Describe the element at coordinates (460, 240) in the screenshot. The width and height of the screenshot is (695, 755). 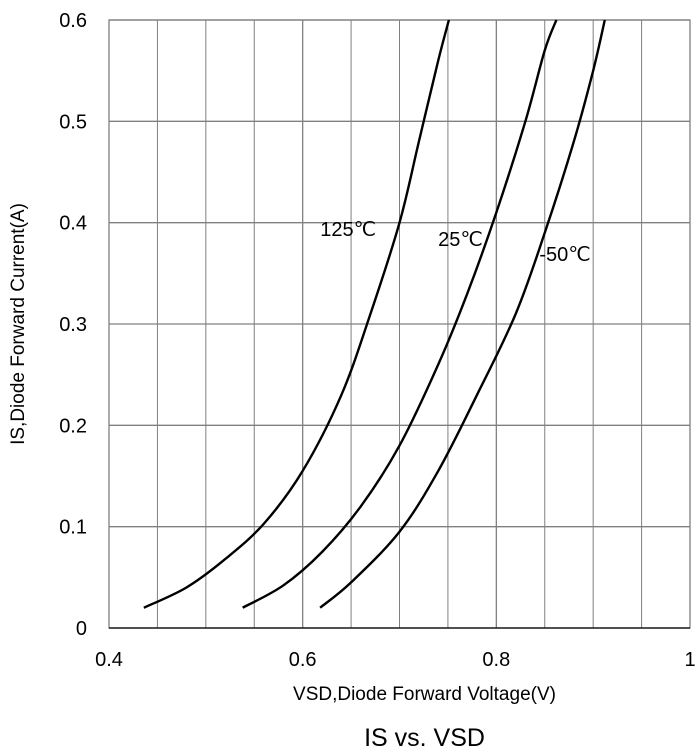
I see `series-label: 25℃` at that location.